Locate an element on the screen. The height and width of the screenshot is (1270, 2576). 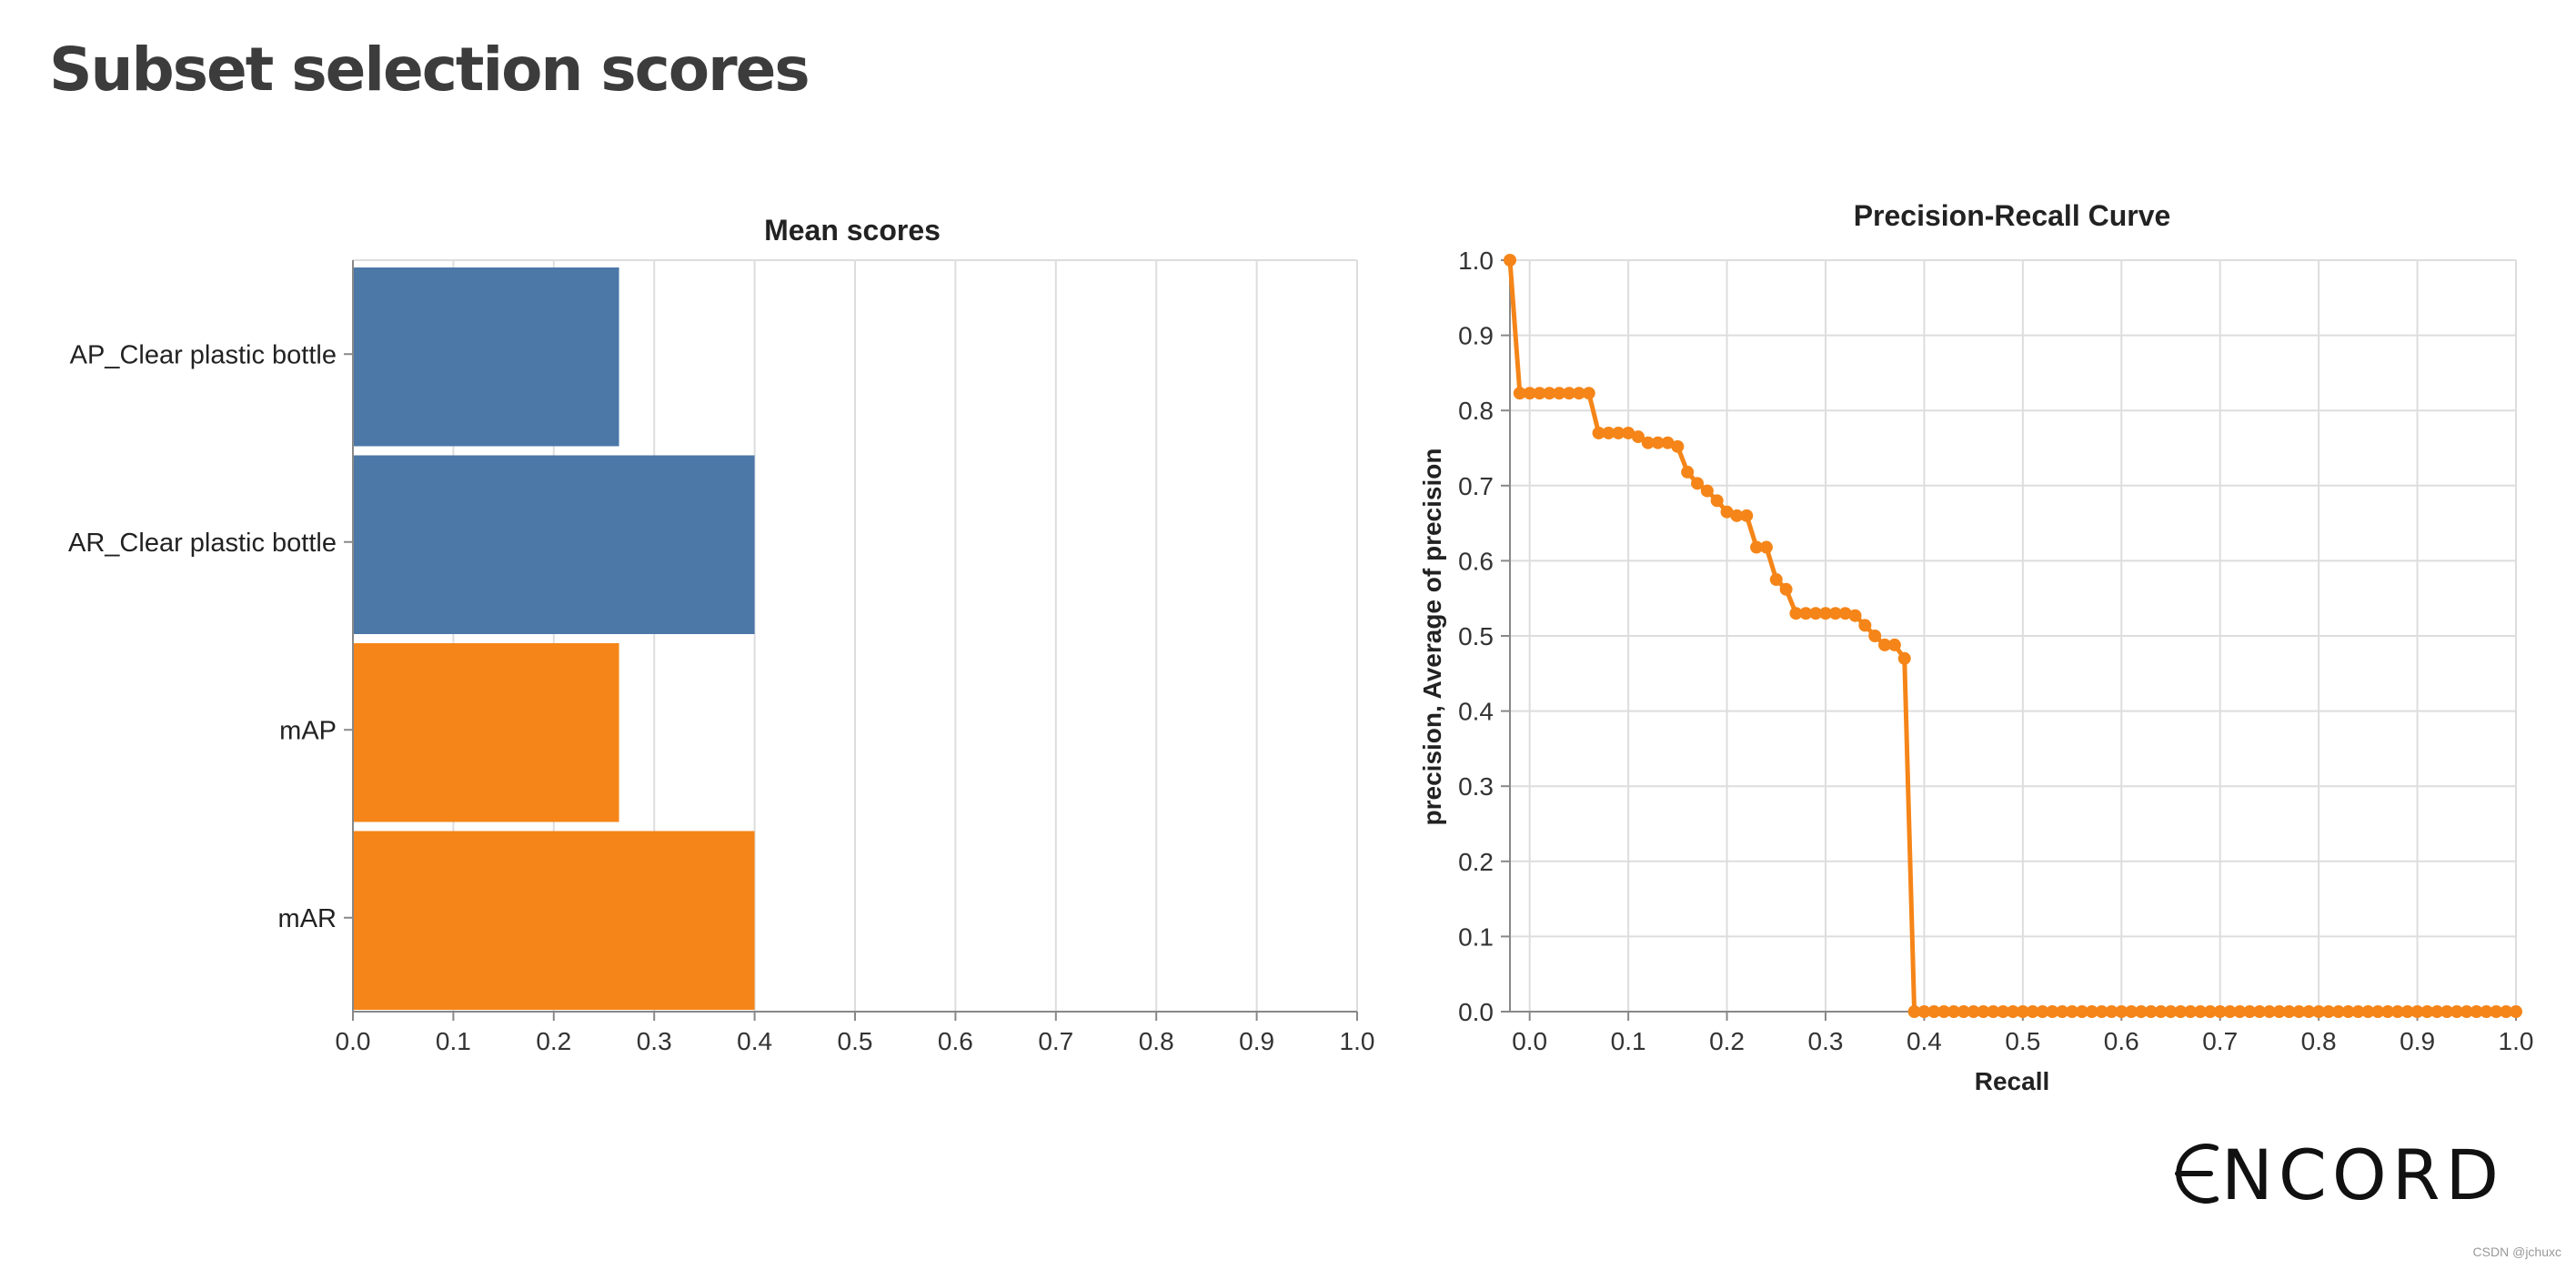
line-y-tick-label: 0.6 is located at coordinates (1476, 561).